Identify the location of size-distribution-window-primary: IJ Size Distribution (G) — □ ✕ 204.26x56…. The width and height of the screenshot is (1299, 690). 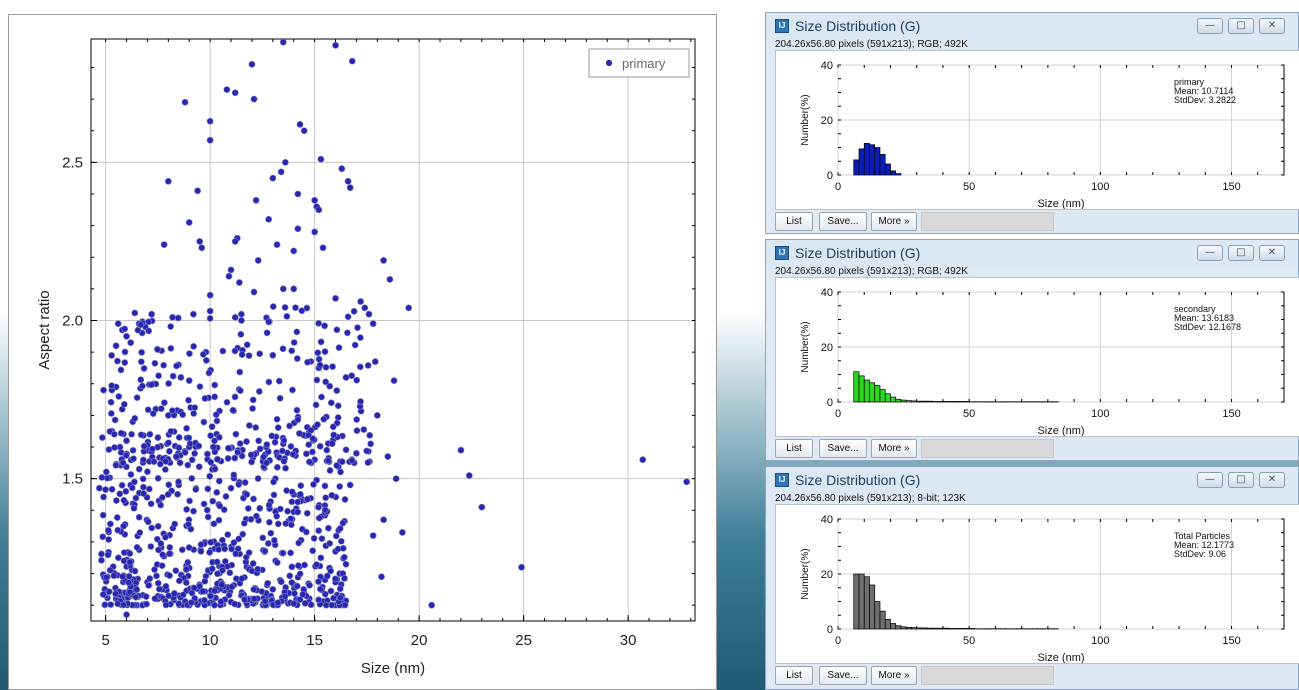
(1032, 123).